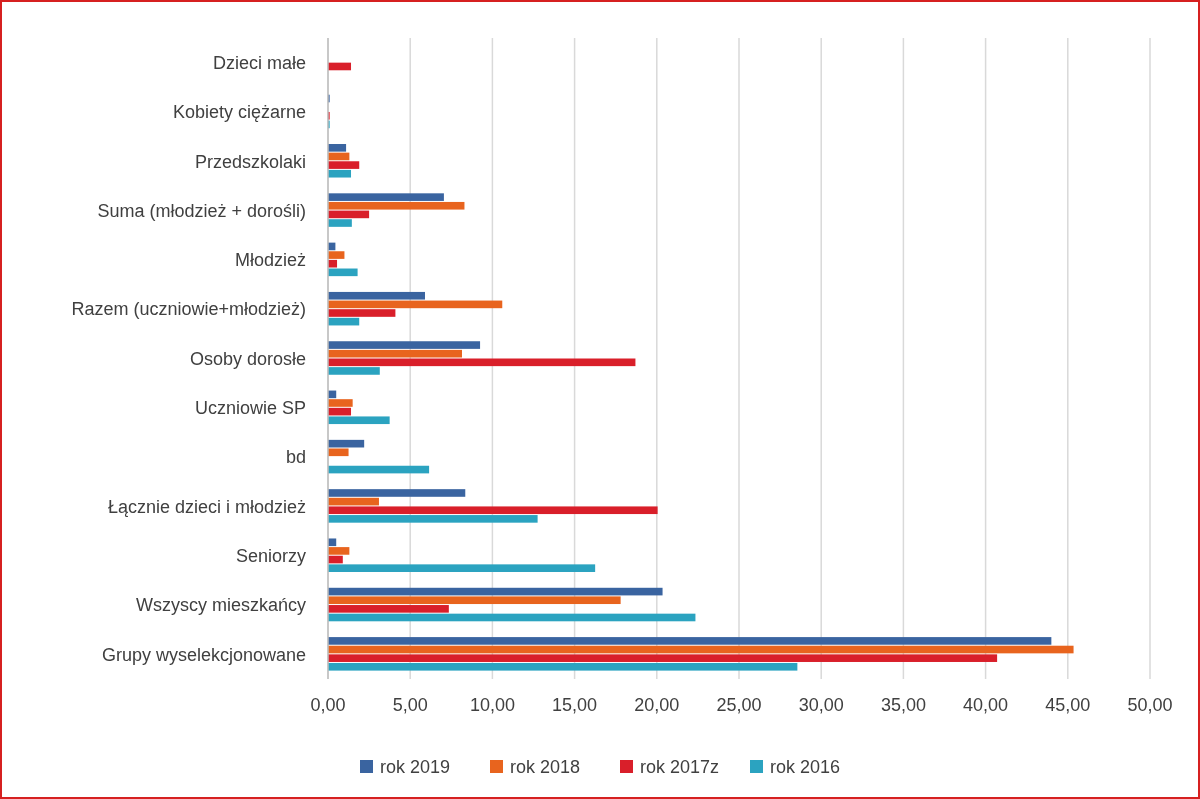  What do you see at coordinates (821, 705) in the screenshot?
I see `x-tick-label: 30,00` at bounding box center [821, 705].